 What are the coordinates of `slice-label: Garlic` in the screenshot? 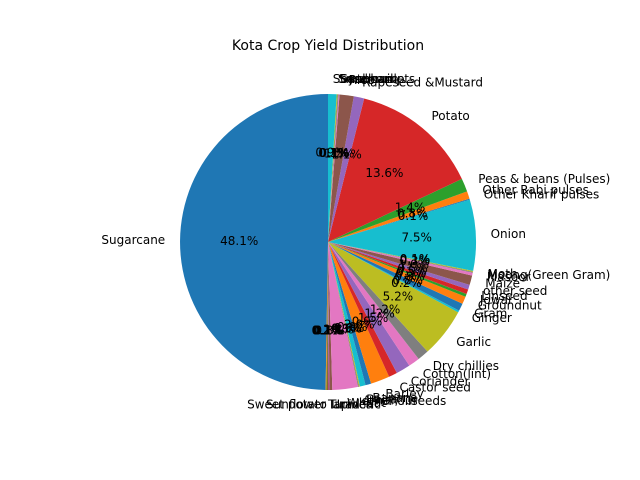 It's located at (473, 342).